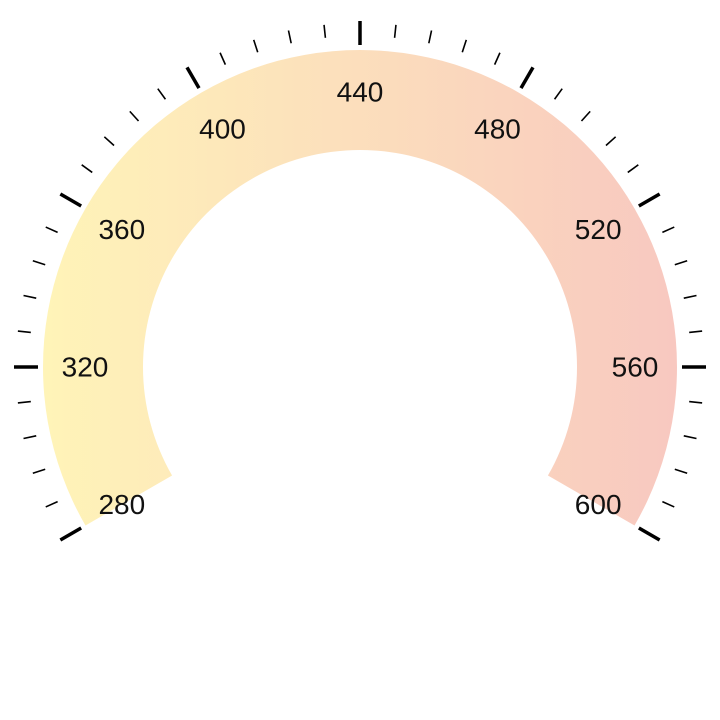 The image size is (720, 720). Describe the element at coordinates (497, 128) in the screenshot. I see `tick-label: 480` at that location.